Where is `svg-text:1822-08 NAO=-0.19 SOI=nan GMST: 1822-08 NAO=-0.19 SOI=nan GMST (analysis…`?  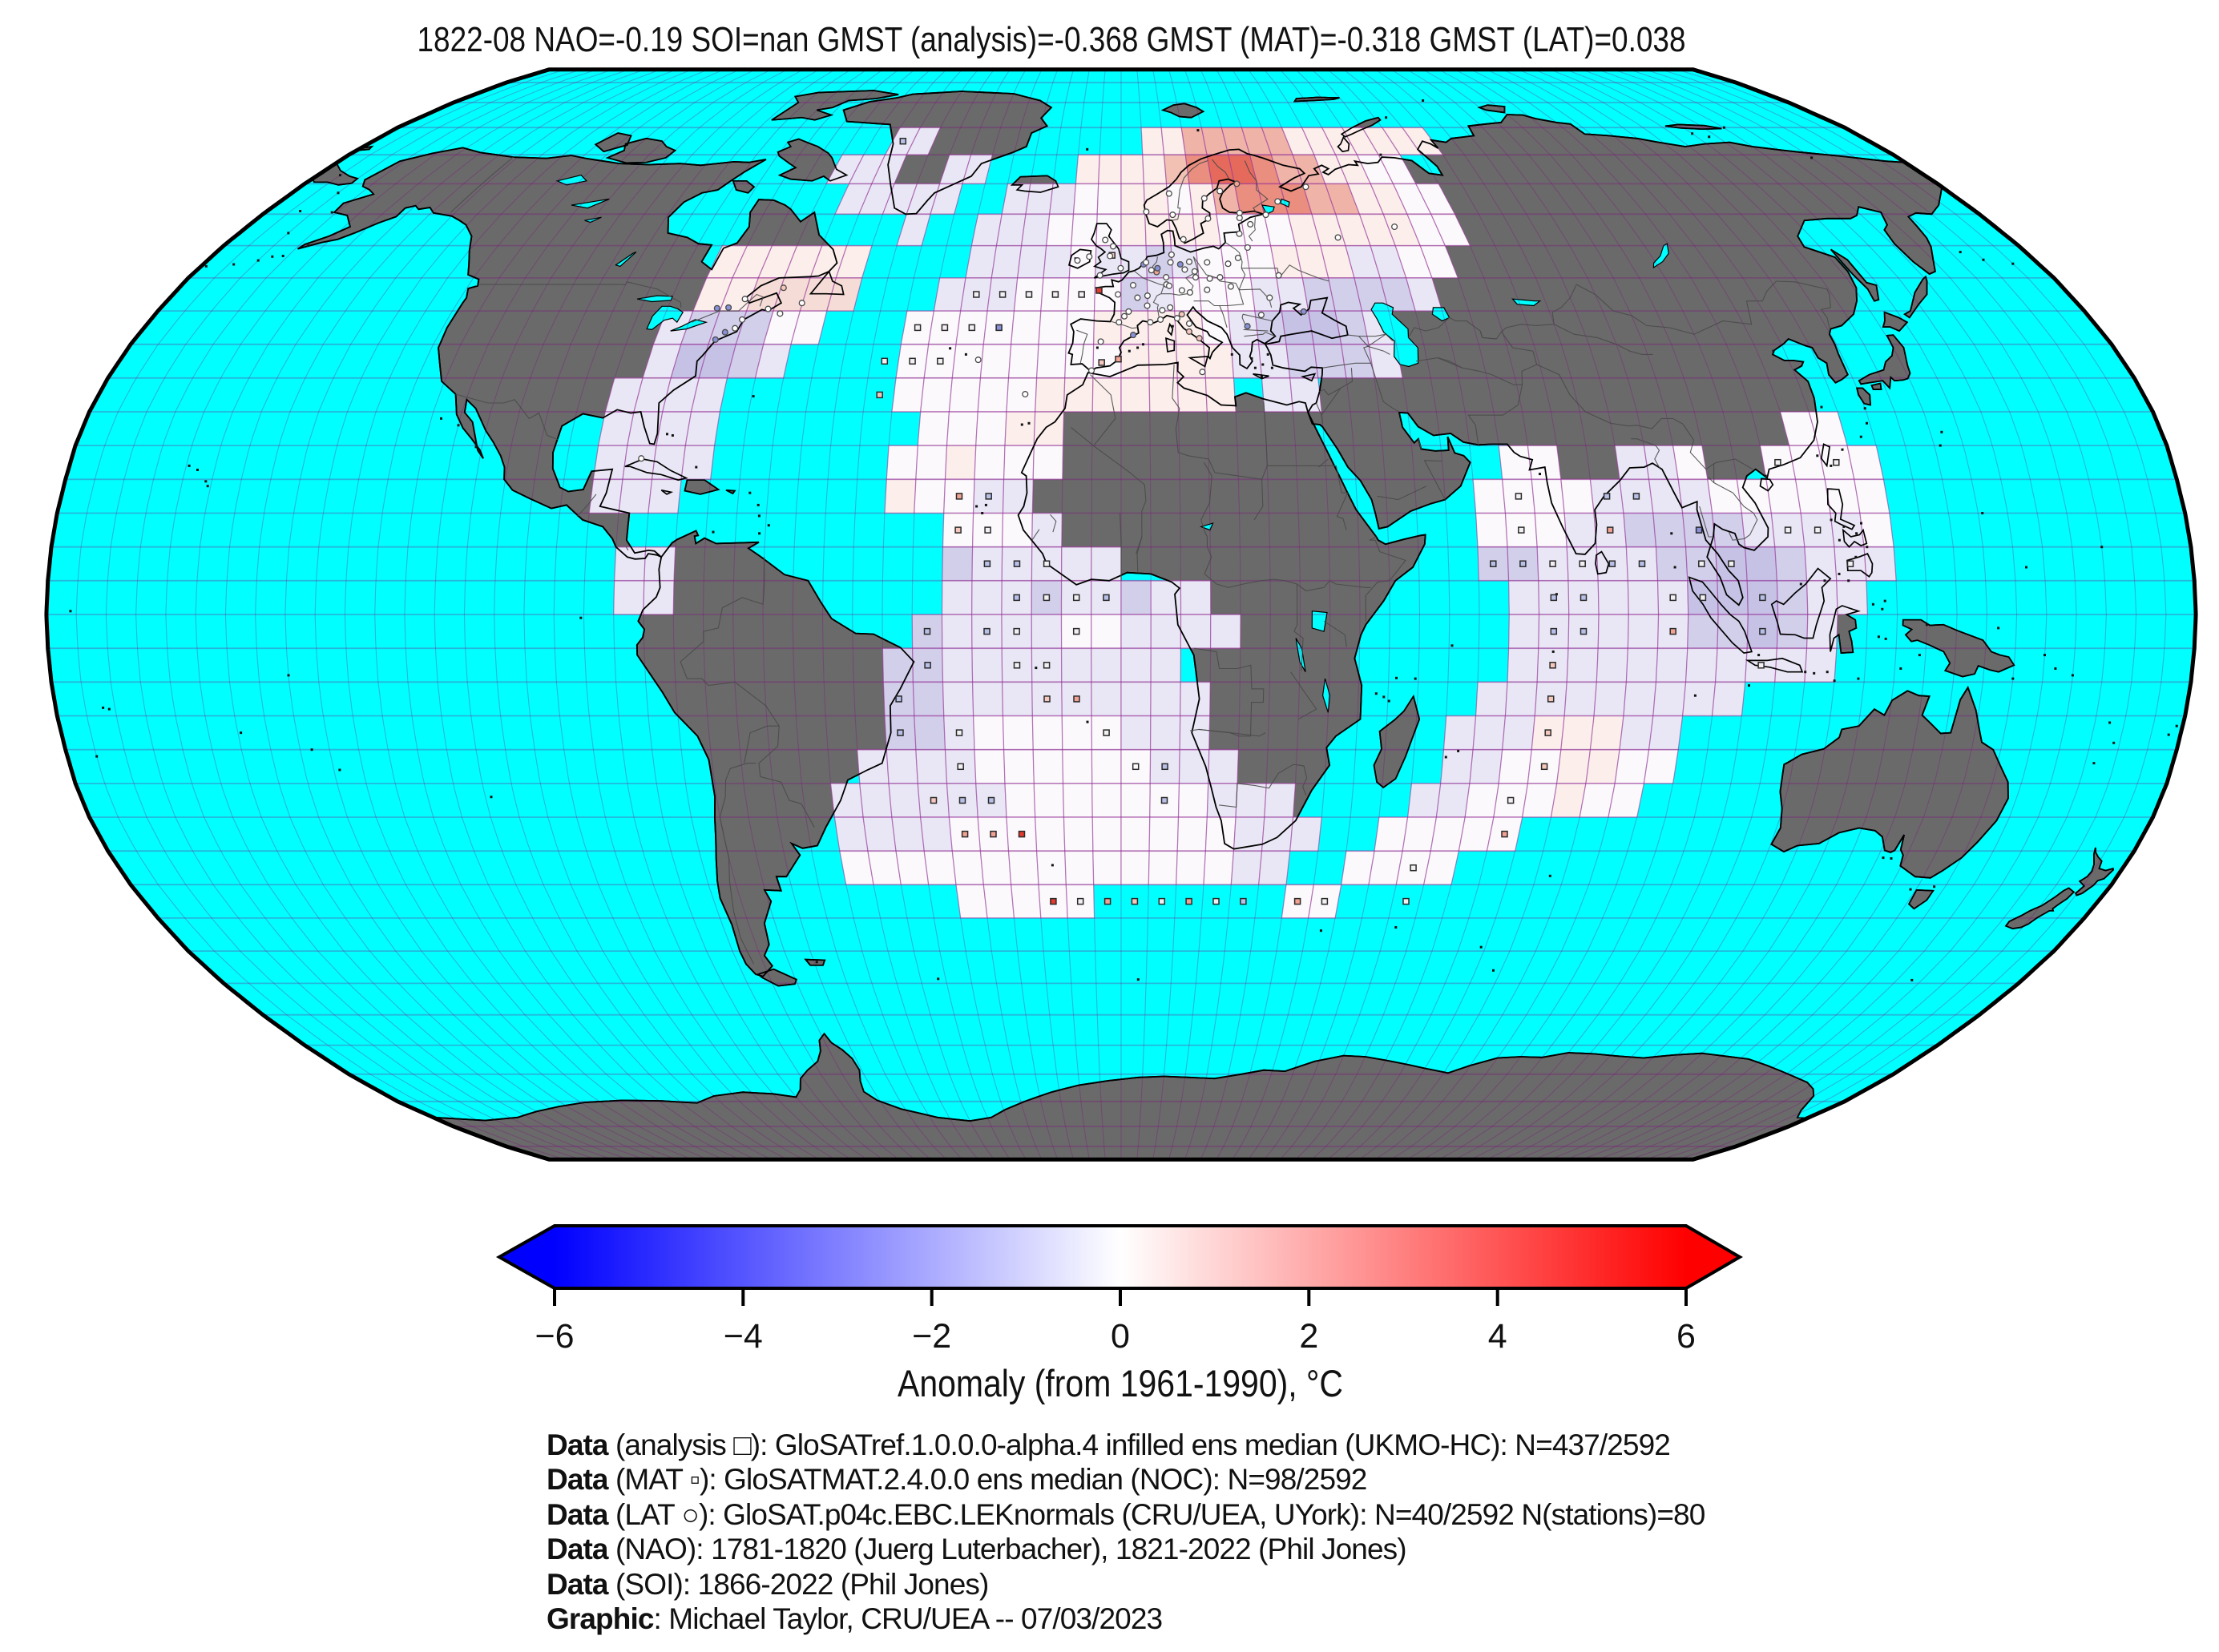
svg-text:1822-08 NAO=-0.19 SOI=nan GMST: 1822-08 NAO=-0.19 SOI=nan GMST (analysis… is located at coordinates (1052, 40).